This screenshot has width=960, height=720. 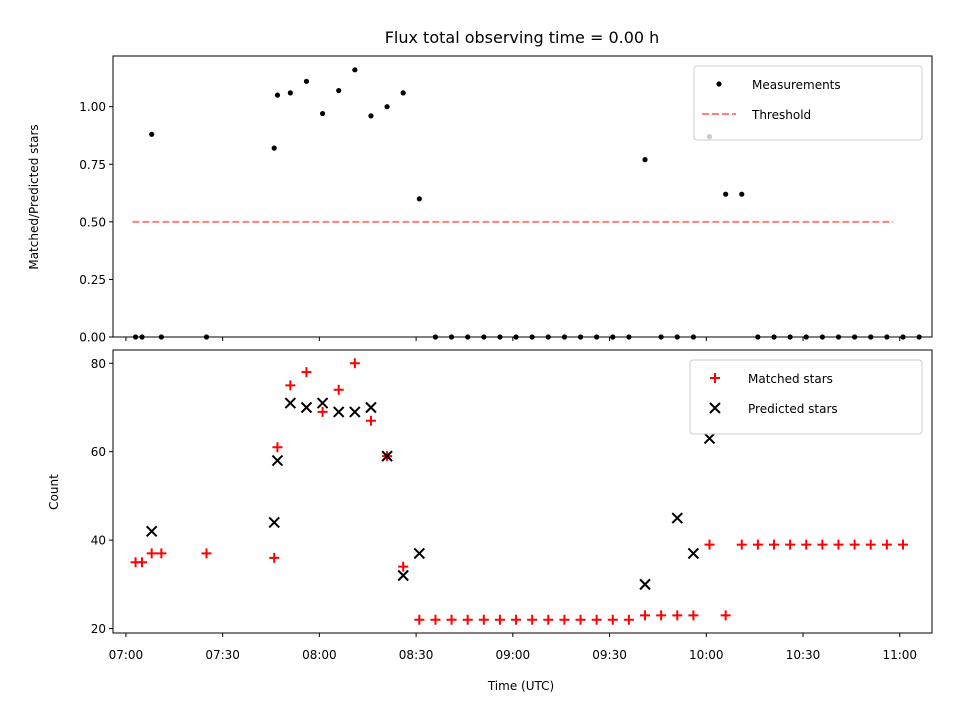 I want to click on bottom-x-tick-label: 09:30, so click(x=609, y=655).